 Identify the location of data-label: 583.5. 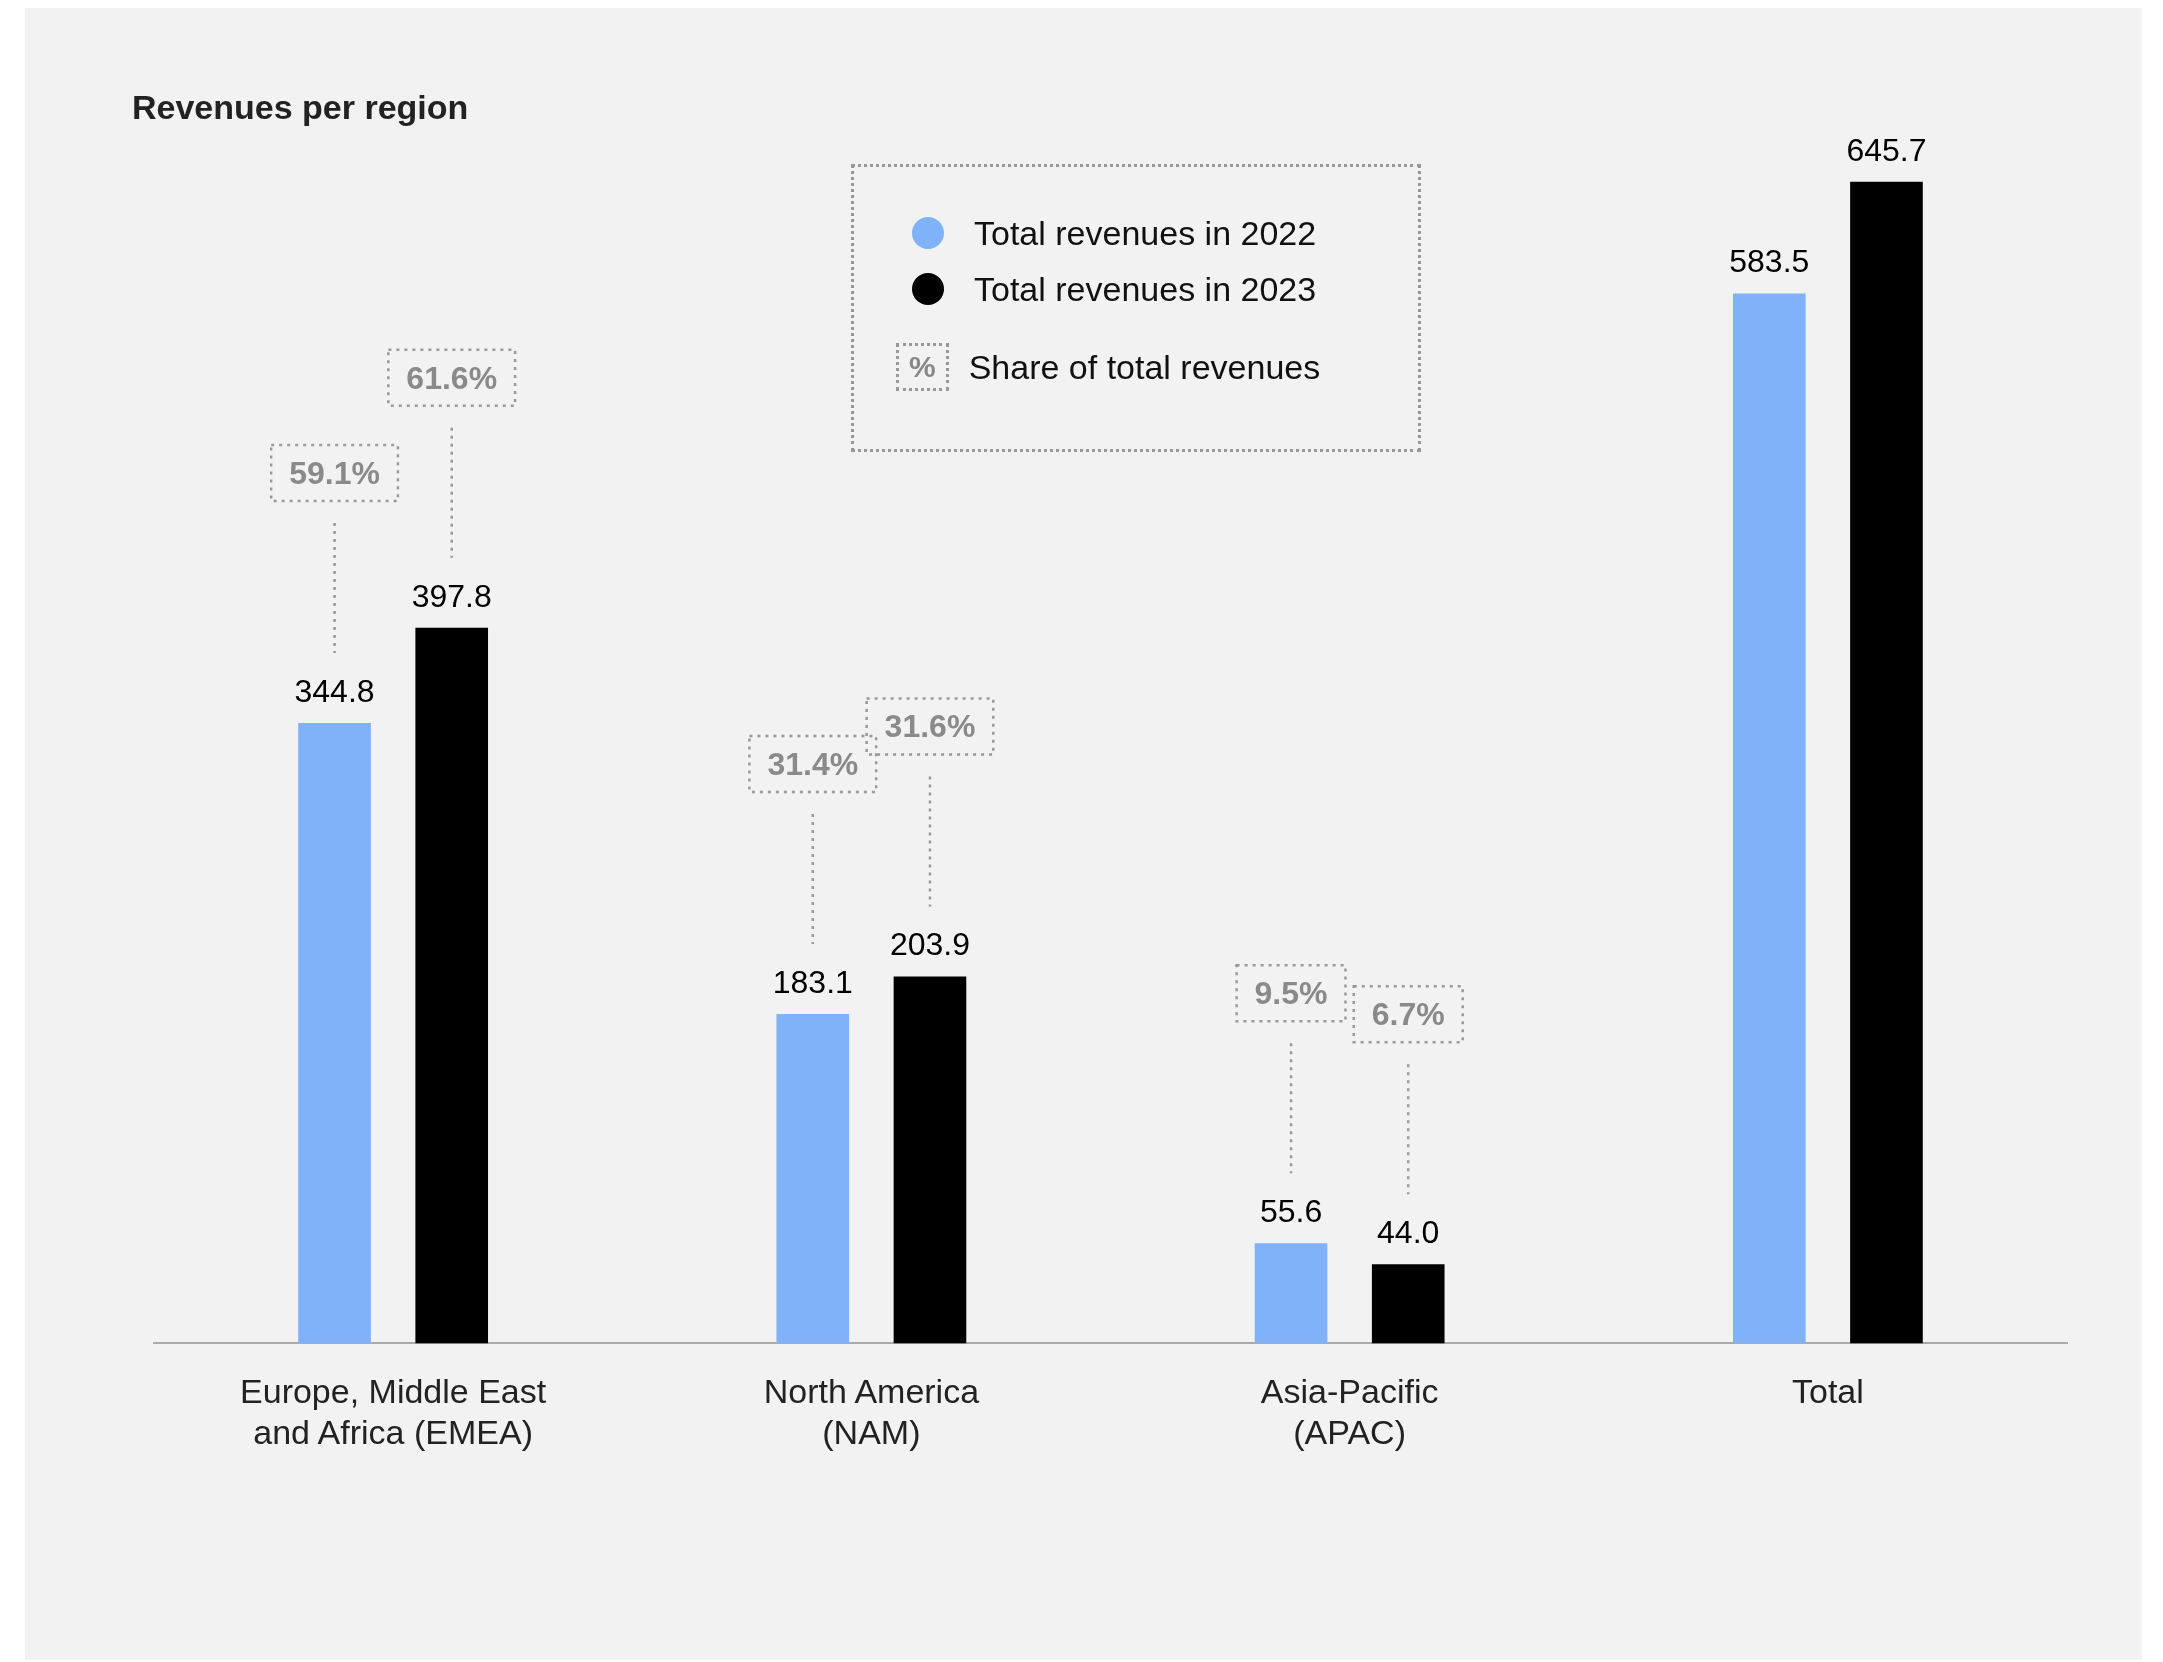
(1769, 261).